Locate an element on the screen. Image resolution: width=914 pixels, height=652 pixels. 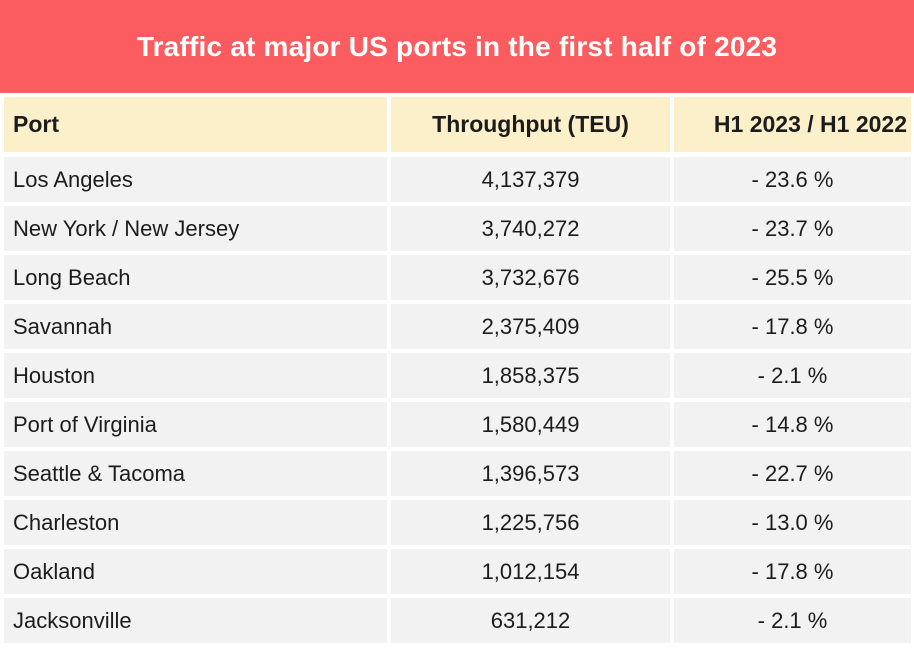
cell-change: - 23.6 % is located at coordinates (792, 179).